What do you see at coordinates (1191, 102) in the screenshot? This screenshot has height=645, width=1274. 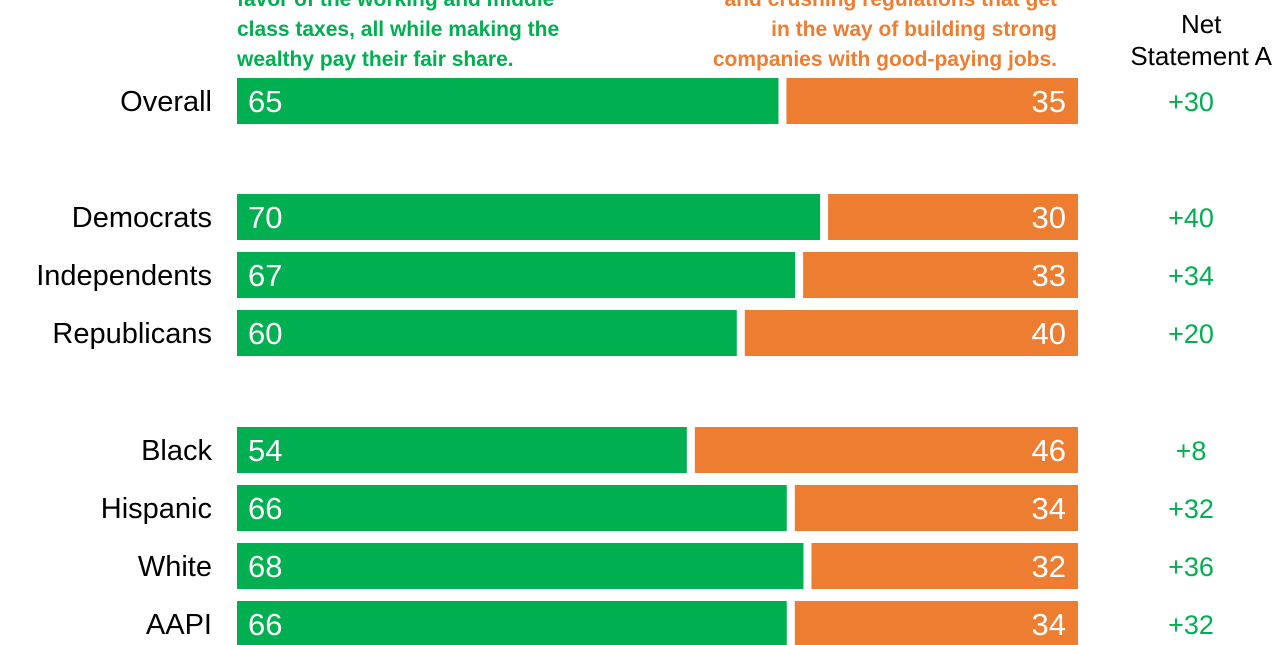 I see `net-value: +30` at bounding box center [1191, 102].